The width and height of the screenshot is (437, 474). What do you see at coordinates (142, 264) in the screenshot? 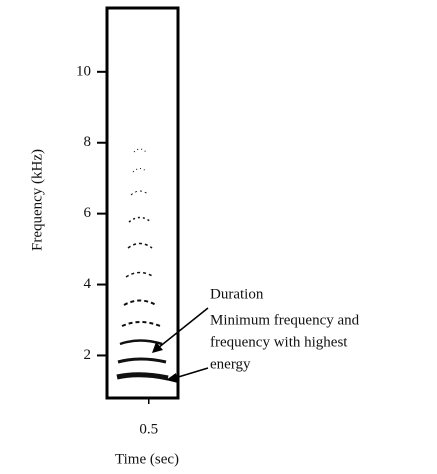
I see `spectrogram-harmonics` at bounding box center [142, 264].